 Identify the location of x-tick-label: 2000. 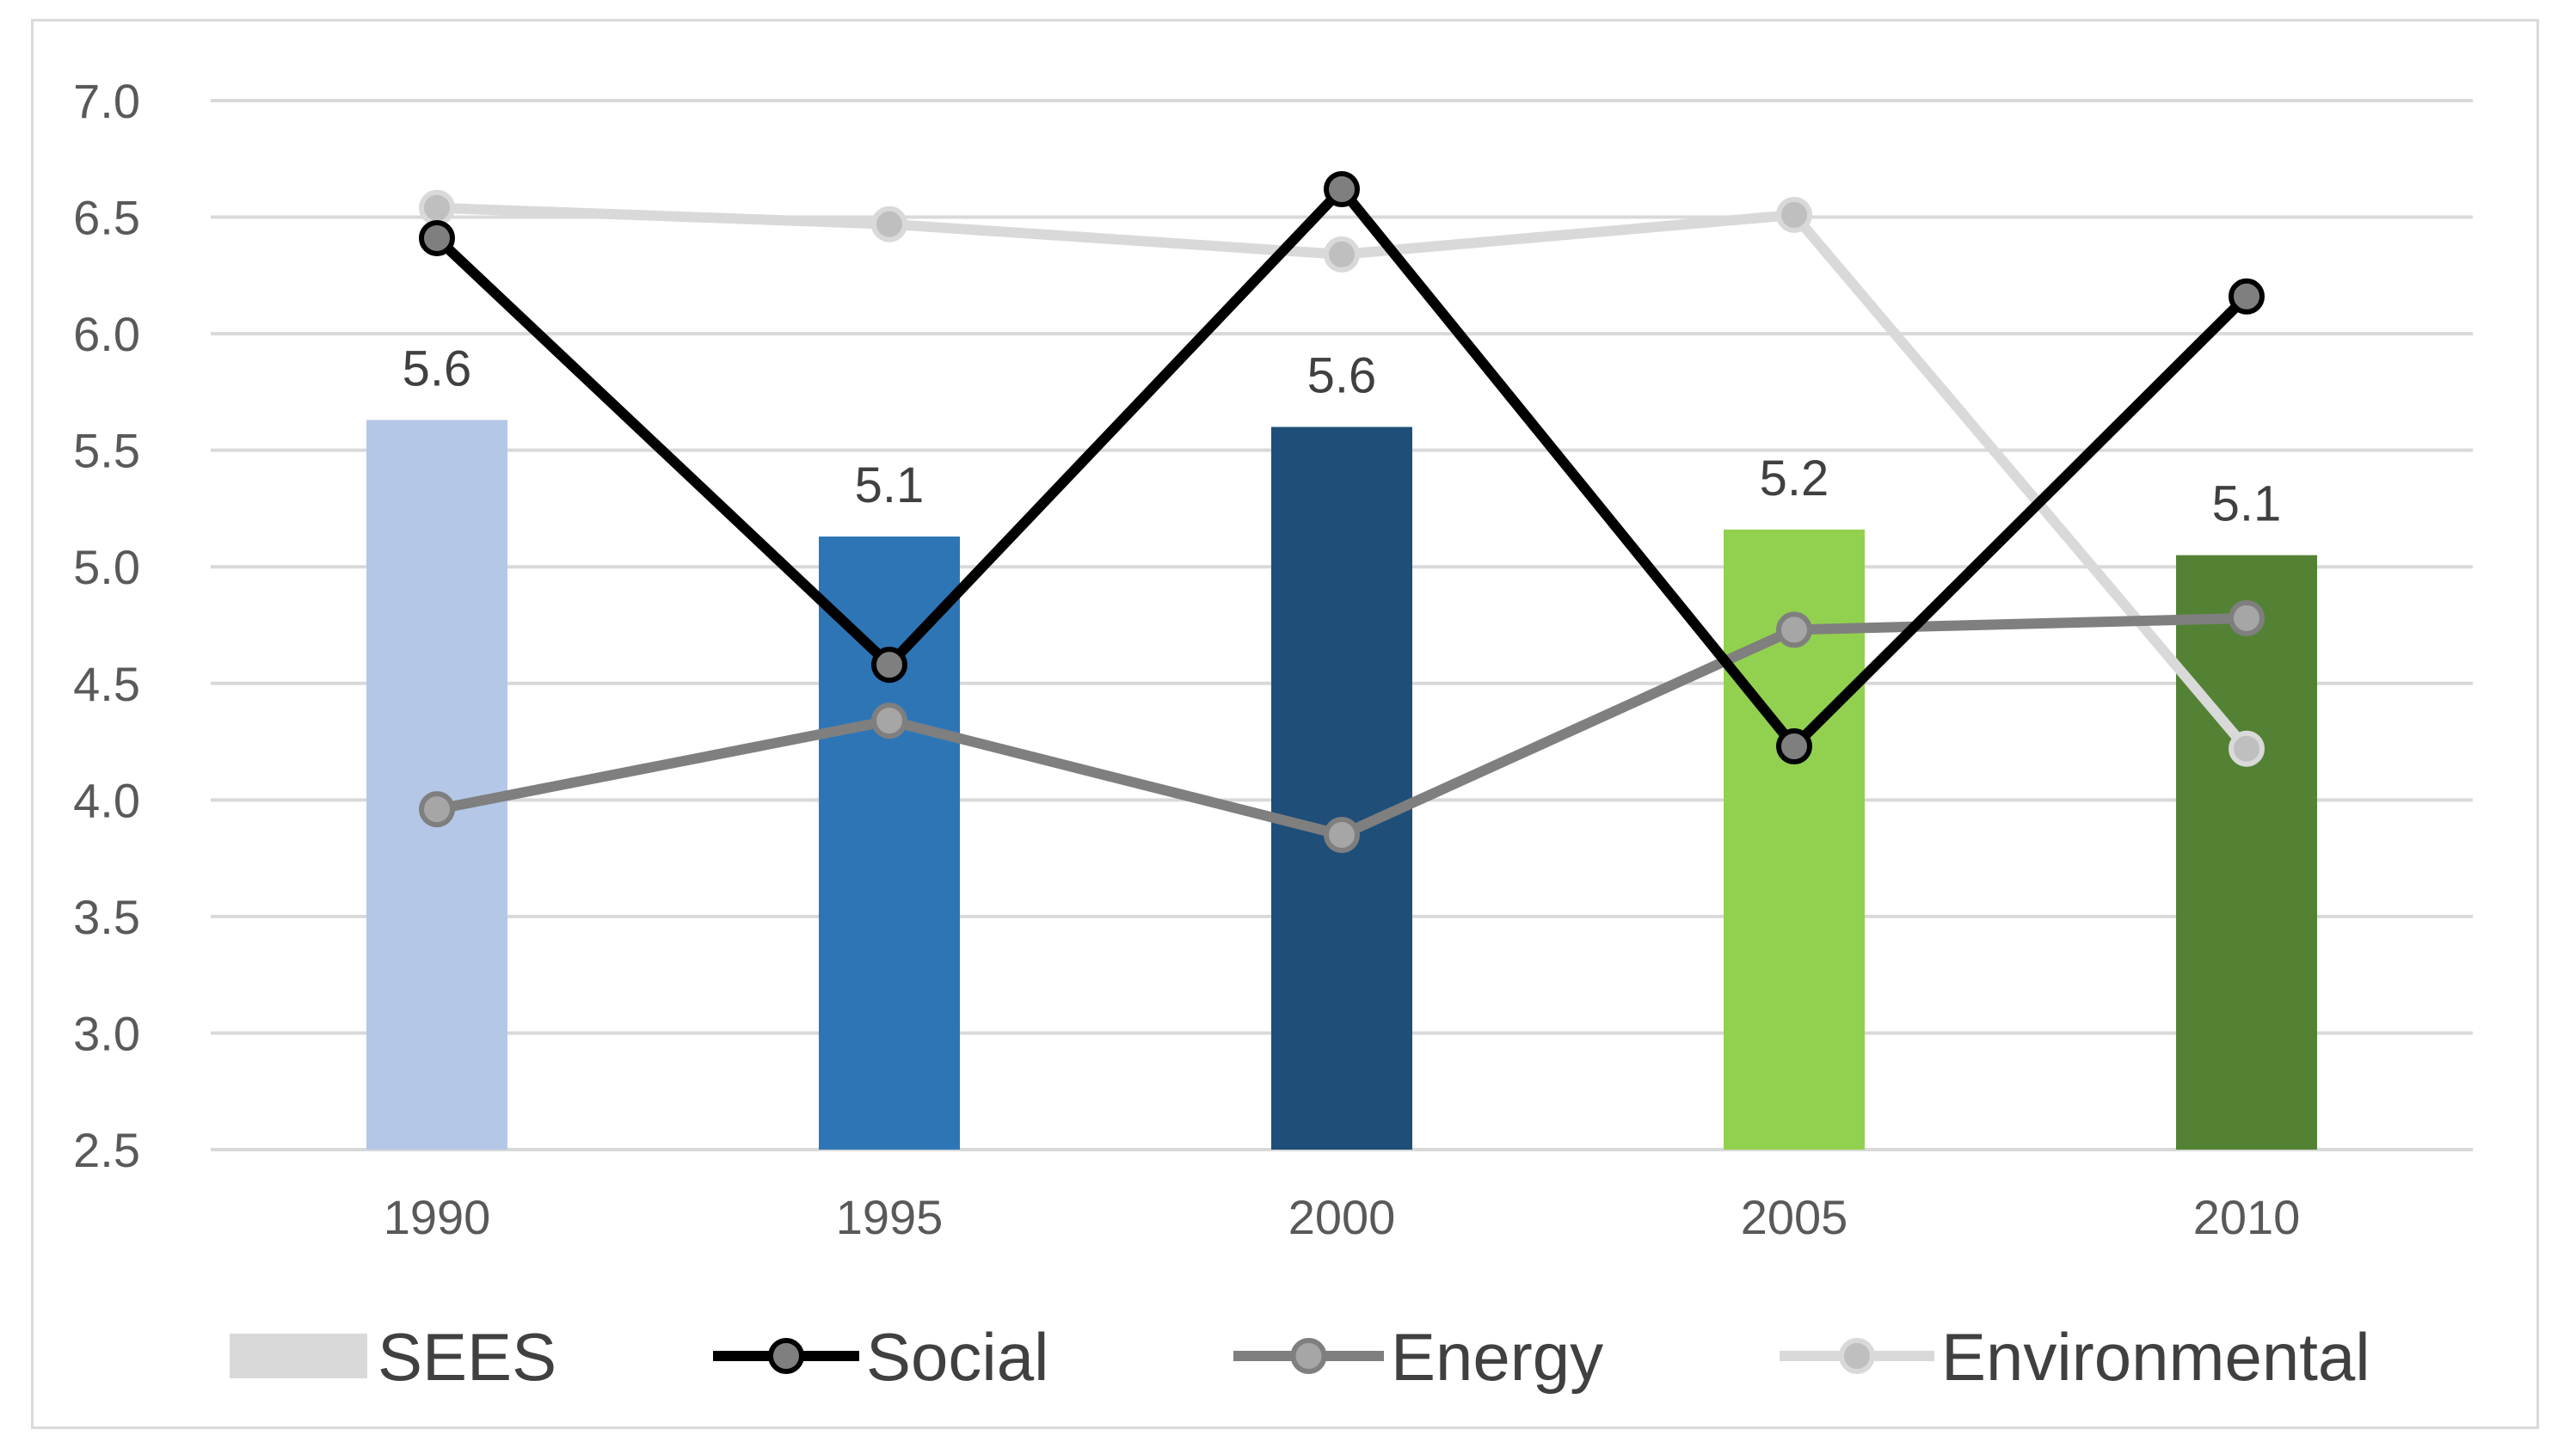
(1342, 1217).